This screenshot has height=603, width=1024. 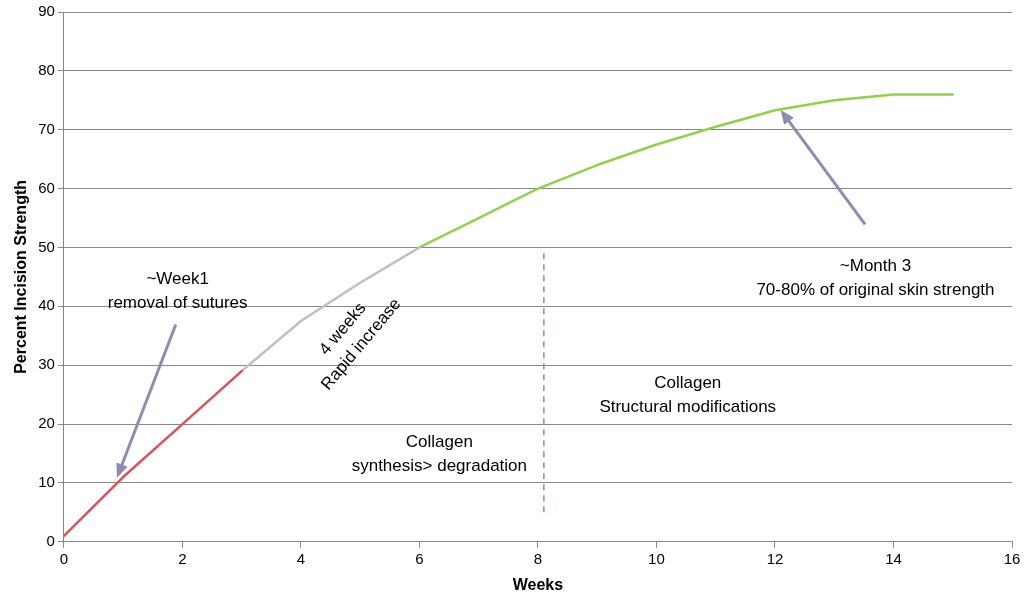 What do you see at coordinates (177, 291) in the screenshot?
I see `annotation: ~Week1 removal of sutures` at bounding box center [177, 291].